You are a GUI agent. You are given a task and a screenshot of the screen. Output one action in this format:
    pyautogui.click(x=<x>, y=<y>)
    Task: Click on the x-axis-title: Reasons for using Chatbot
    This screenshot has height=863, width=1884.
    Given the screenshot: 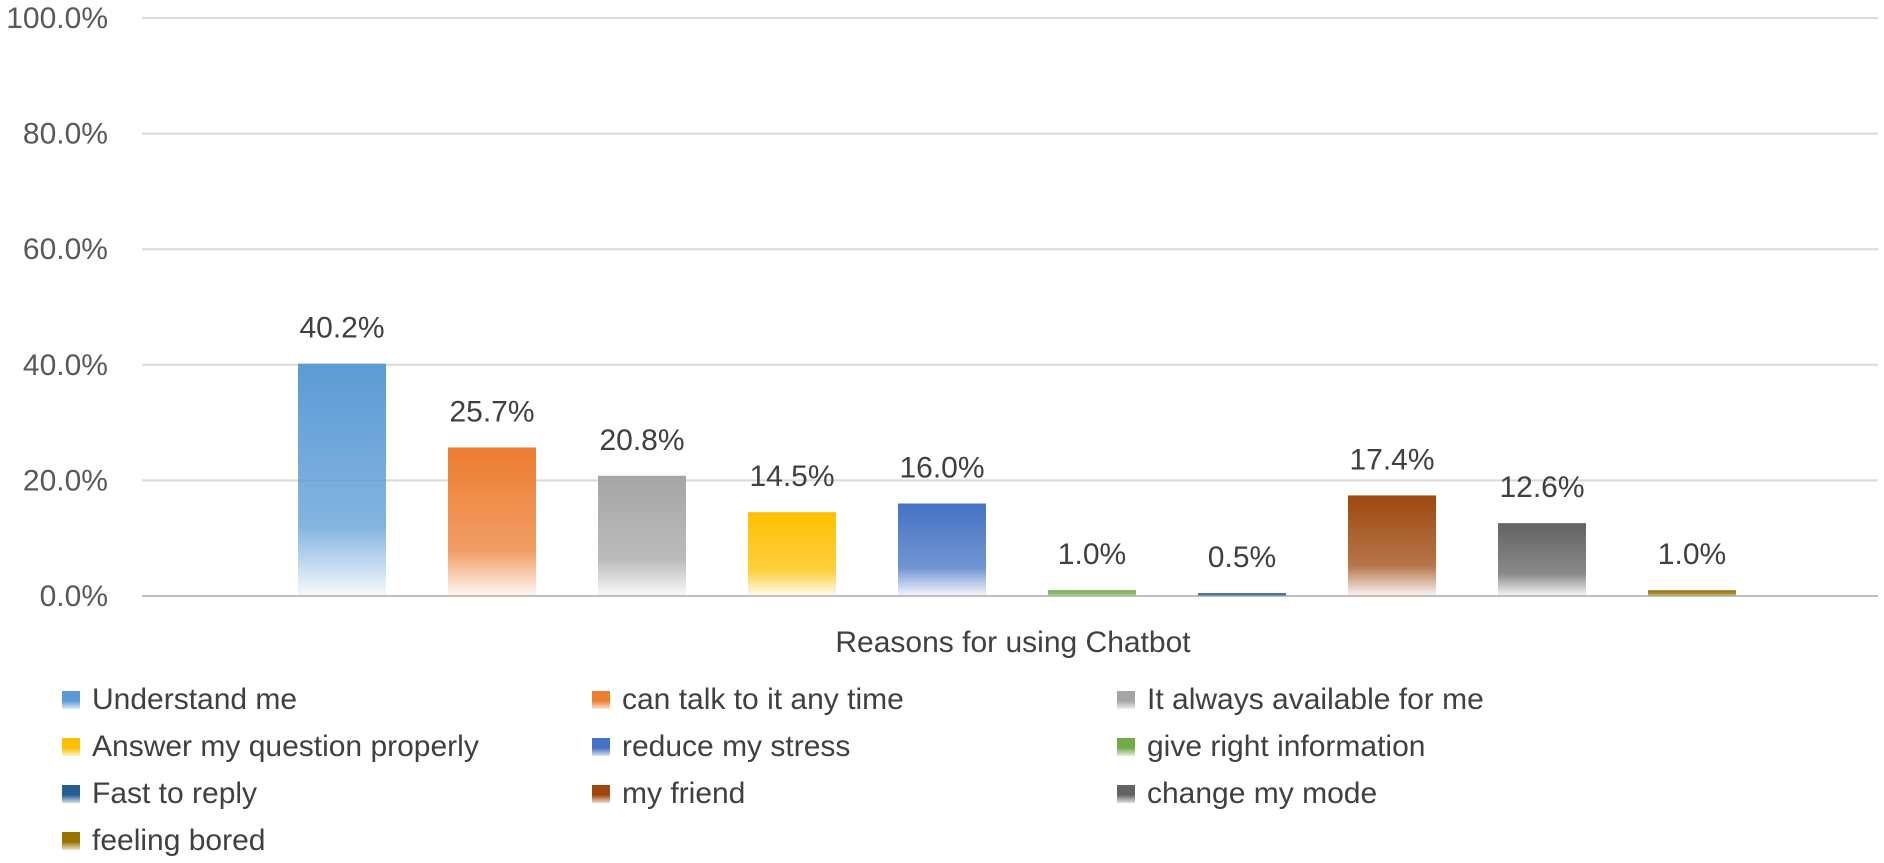 What is the action you would take?
    pyautogui.click(x=1013, y=642)
    